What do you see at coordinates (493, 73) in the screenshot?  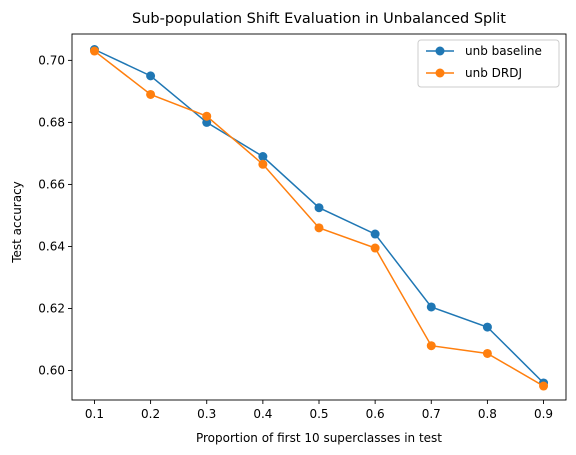 I see `legend-label: unb DRDJ` at bounding box center [493, 73].